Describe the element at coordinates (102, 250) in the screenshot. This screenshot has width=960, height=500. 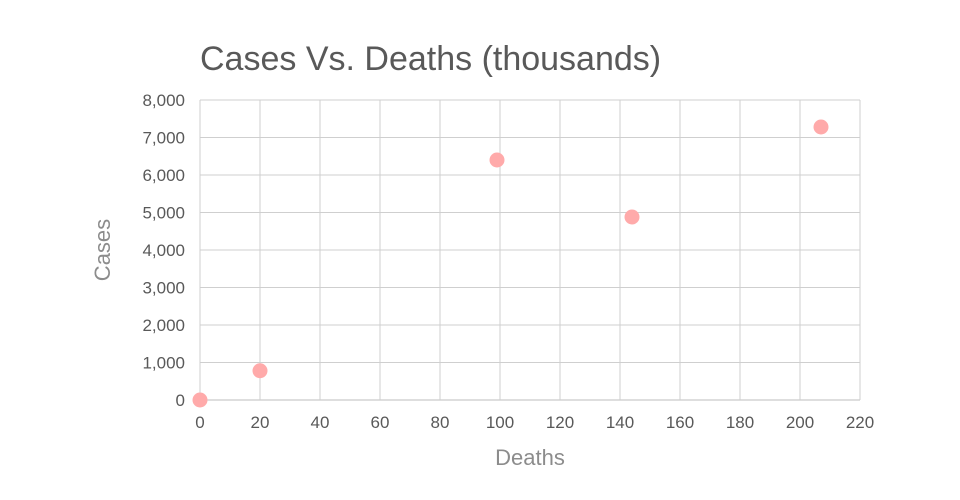
I see `y-axis-label: Cases` at that location.